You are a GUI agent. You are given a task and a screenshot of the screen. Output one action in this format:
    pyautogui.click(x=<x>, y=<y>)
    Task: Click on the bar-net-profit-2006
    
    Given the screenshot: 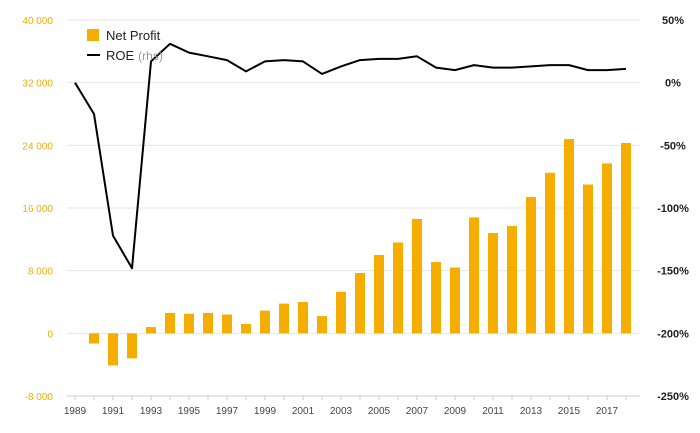 What is the action you would take?
    pyautogui.click(x=398, y=288)
    